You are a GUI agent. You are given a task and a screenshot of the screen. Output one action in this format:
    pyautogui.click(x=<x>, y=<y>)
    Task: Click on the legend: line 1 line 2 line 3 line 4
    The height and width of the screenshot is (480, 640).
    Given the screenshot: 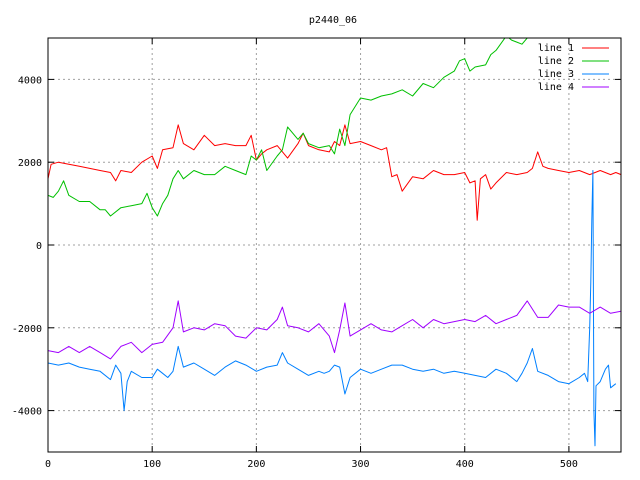 What is the action you would take?
    pyautogui.click(x=573, y=68)
    